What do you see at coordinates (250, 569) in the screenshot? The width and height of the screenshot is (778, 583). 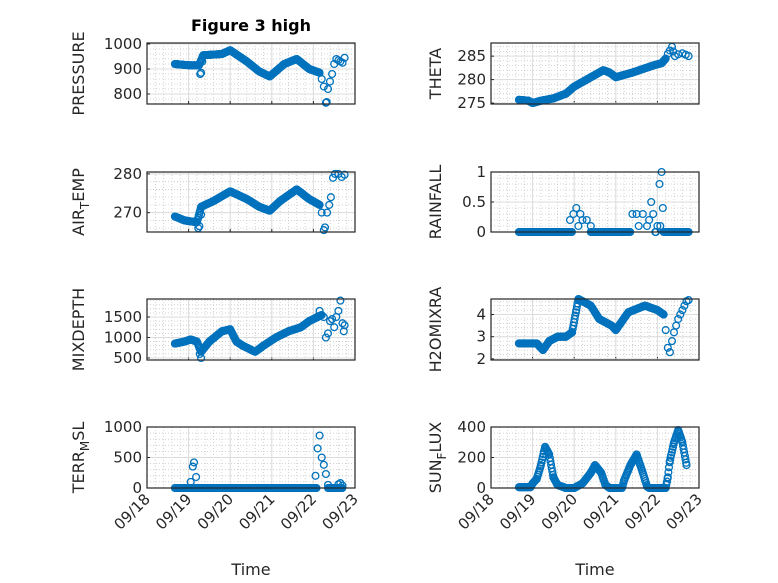 I see `x-axis-label: Time` at bounding box center [250, 569].